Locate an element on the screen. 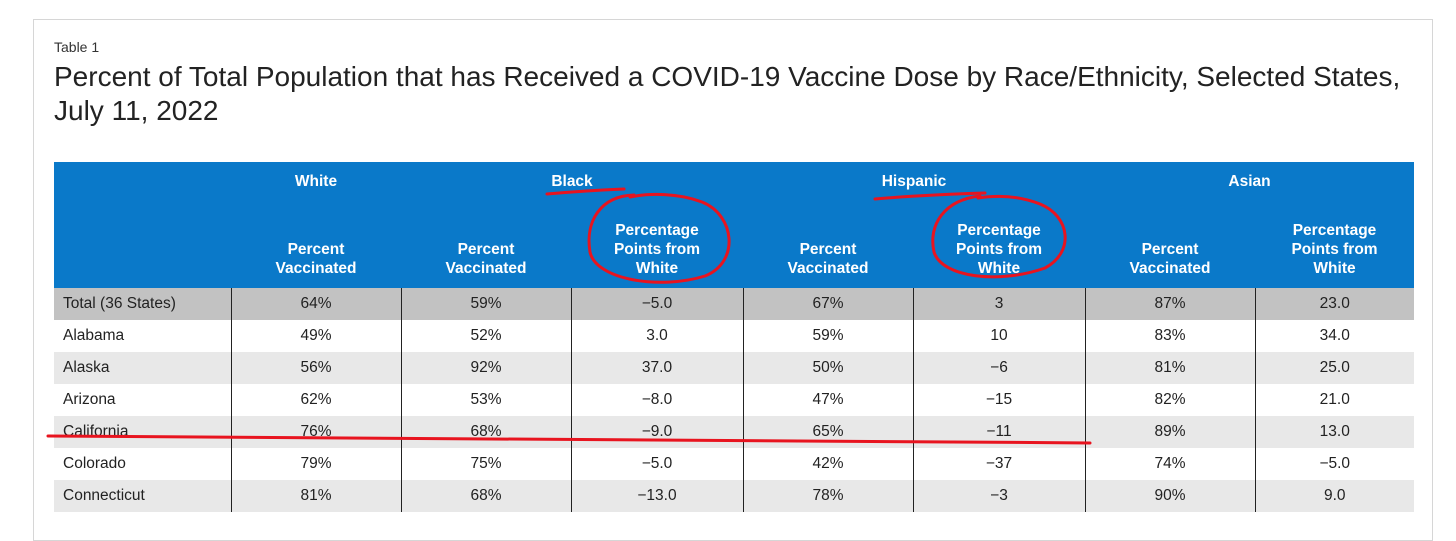 The width and height of the screenshot is (1456, 541). group-header-row: White Black Hispanic Asian is located at coordinates (734, 181).